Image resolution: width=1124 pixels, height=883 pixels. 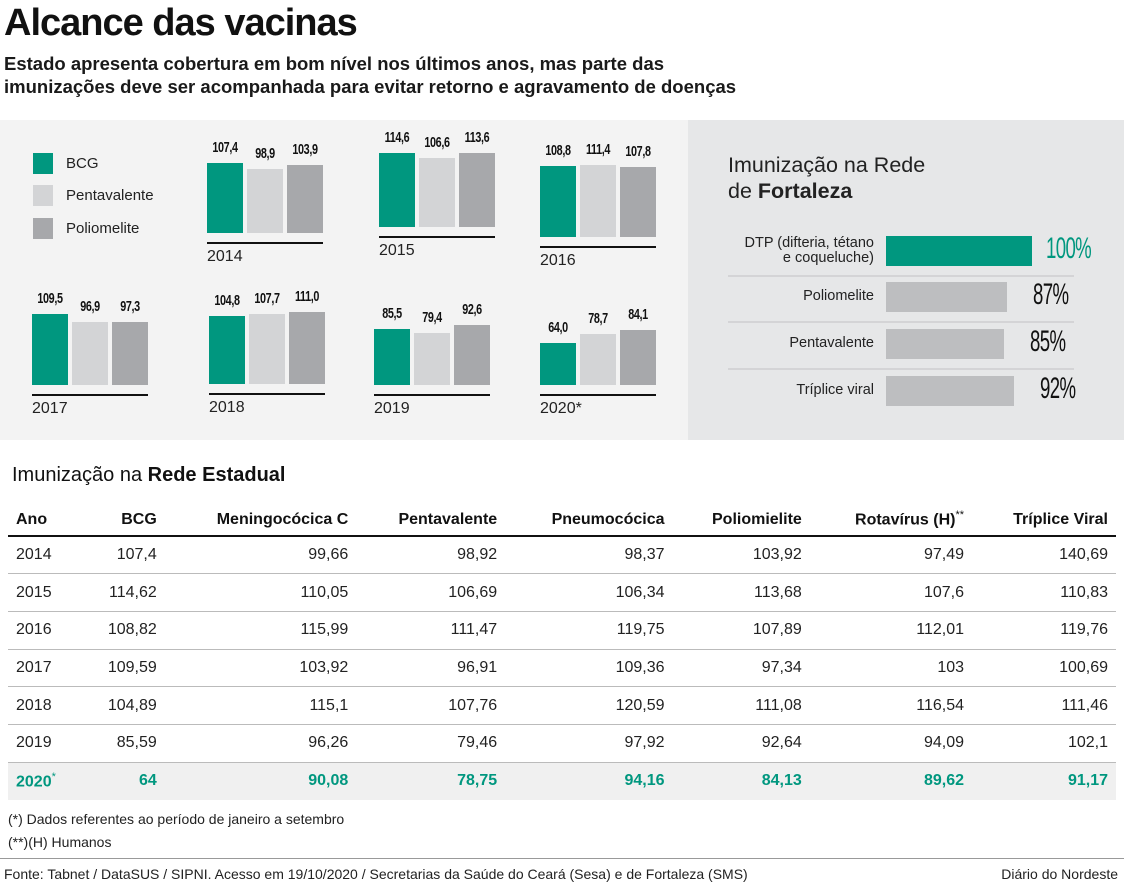 What do you see at coordinates (472, 309) in the screenshot?
I see `bar-value-label: 92,6` at bounding box center [472, 309].